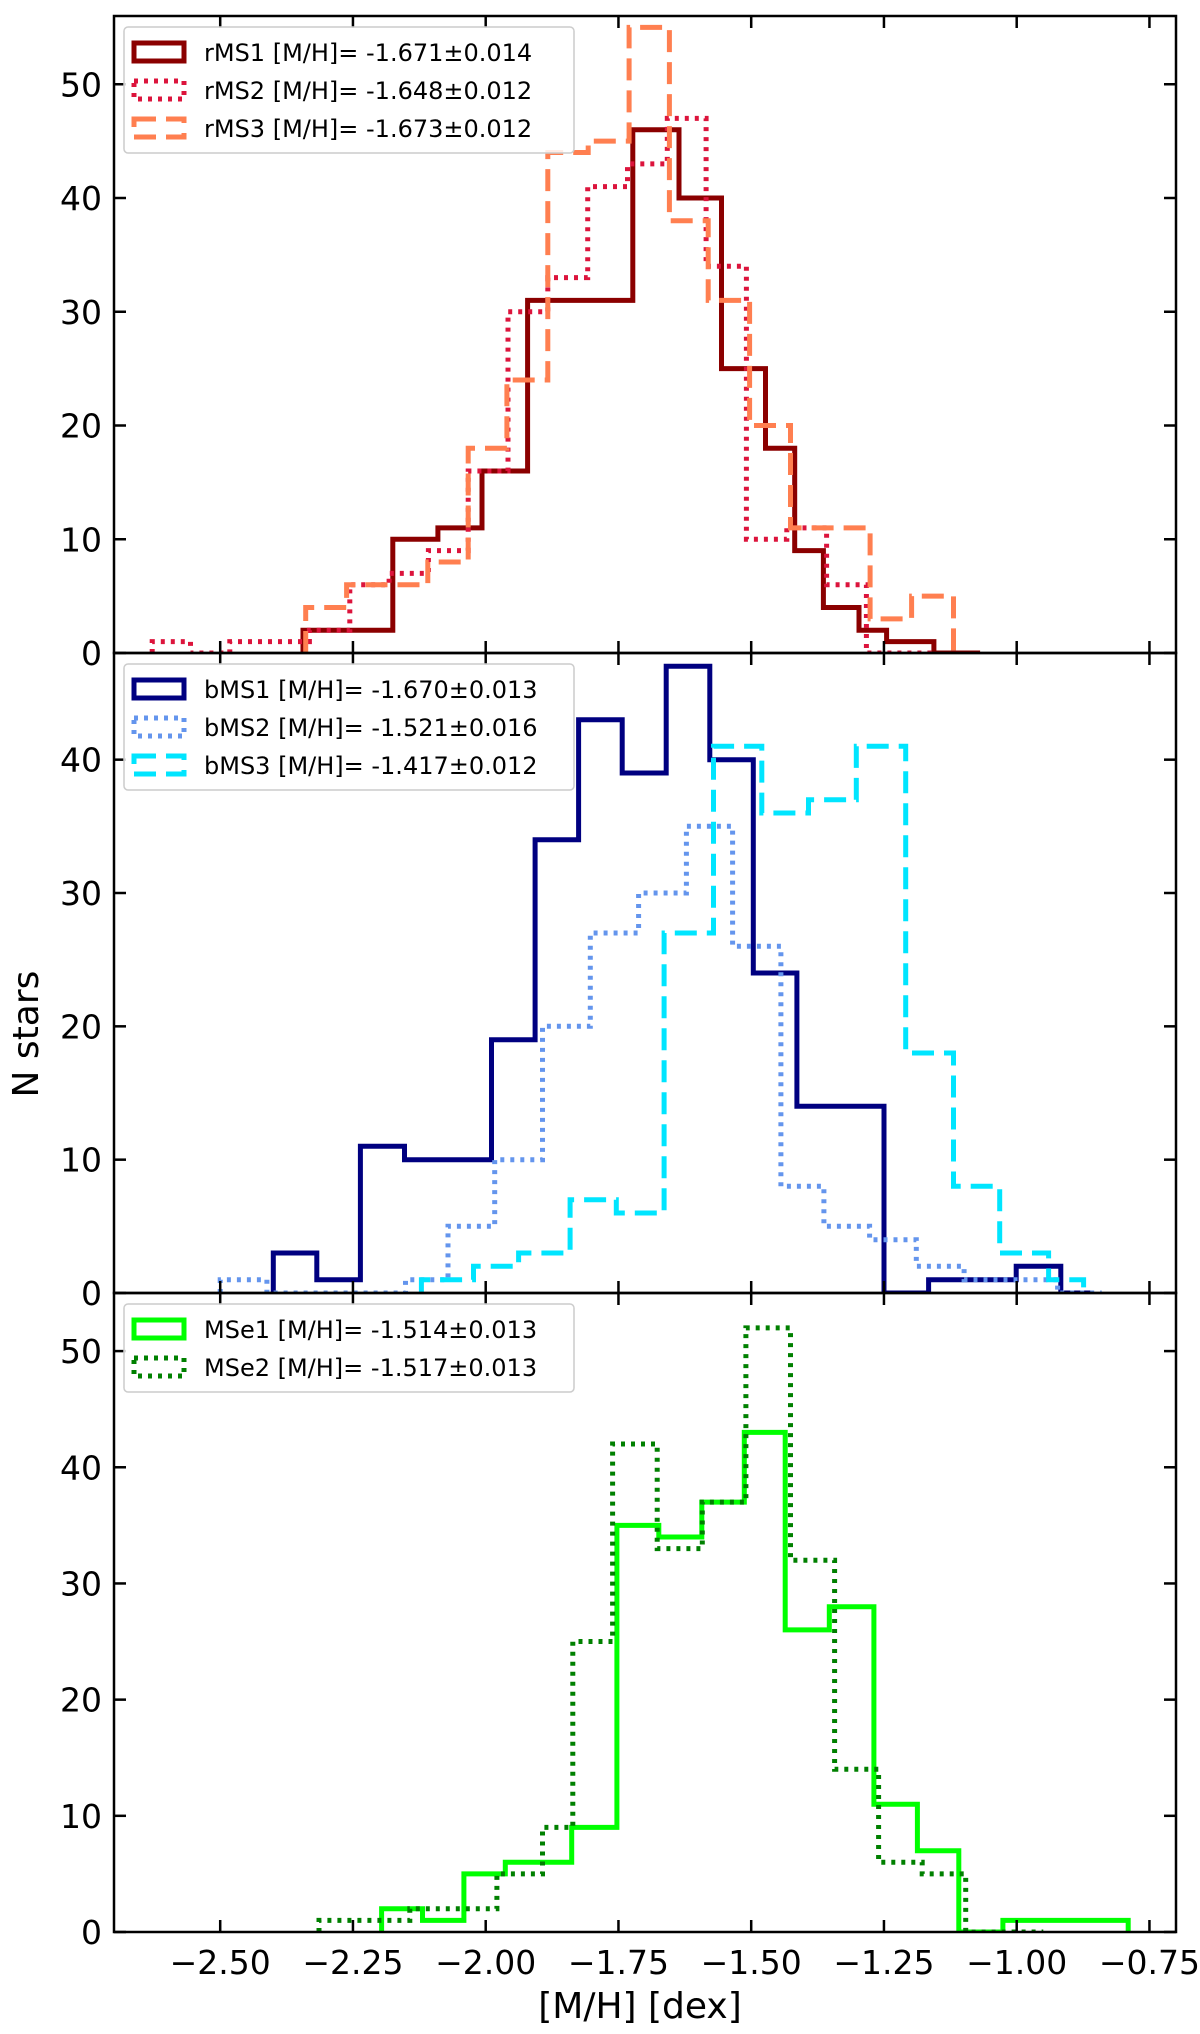 Image resolution: width=1200 pixels, height=2034 pixels. What do you see at coordinates (371, 690) in the screenshot?
I see `legend-label-1: bMS1 [M/H]= -1.670±0.013` at bounding box center [371, 690].